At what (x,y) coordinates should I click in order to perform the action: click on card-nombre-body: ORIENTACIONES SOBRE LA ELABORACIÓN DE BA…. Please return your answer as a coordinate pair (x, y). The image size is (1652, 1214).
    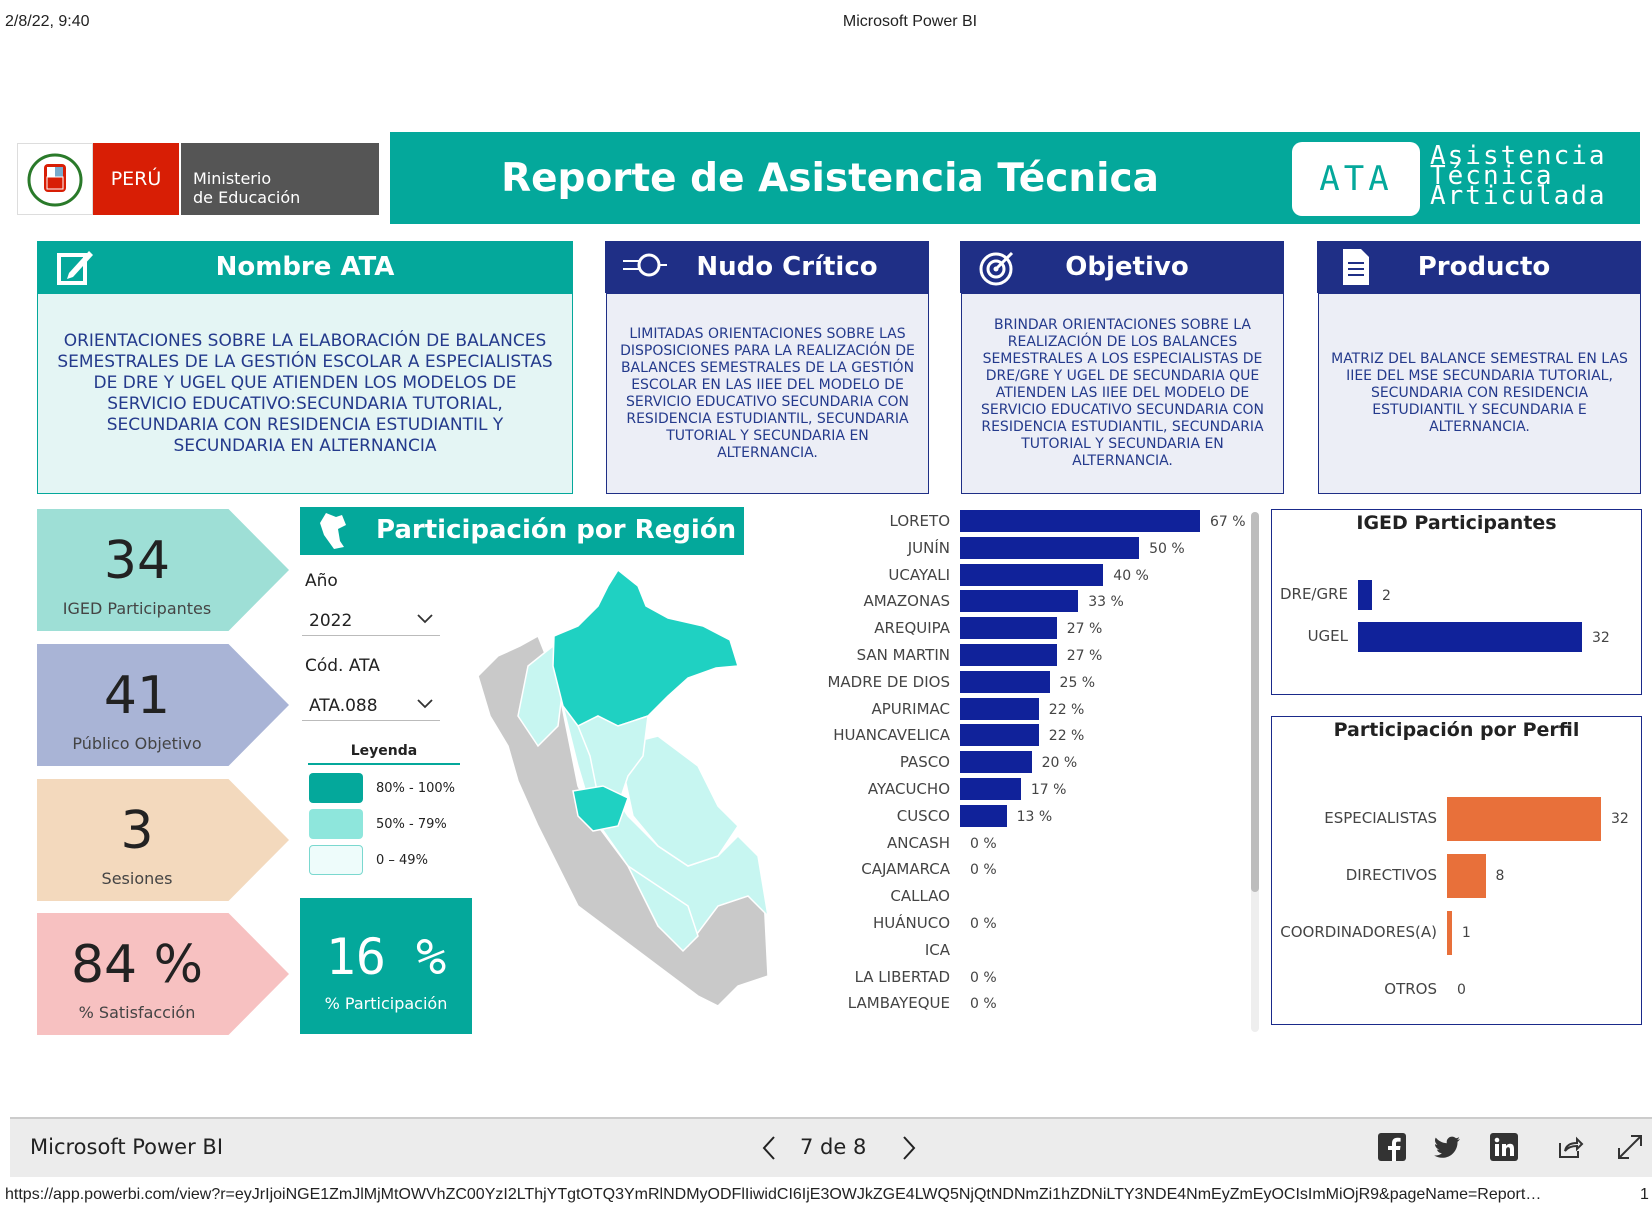
    Looking at the image, I should click on (305, 393).